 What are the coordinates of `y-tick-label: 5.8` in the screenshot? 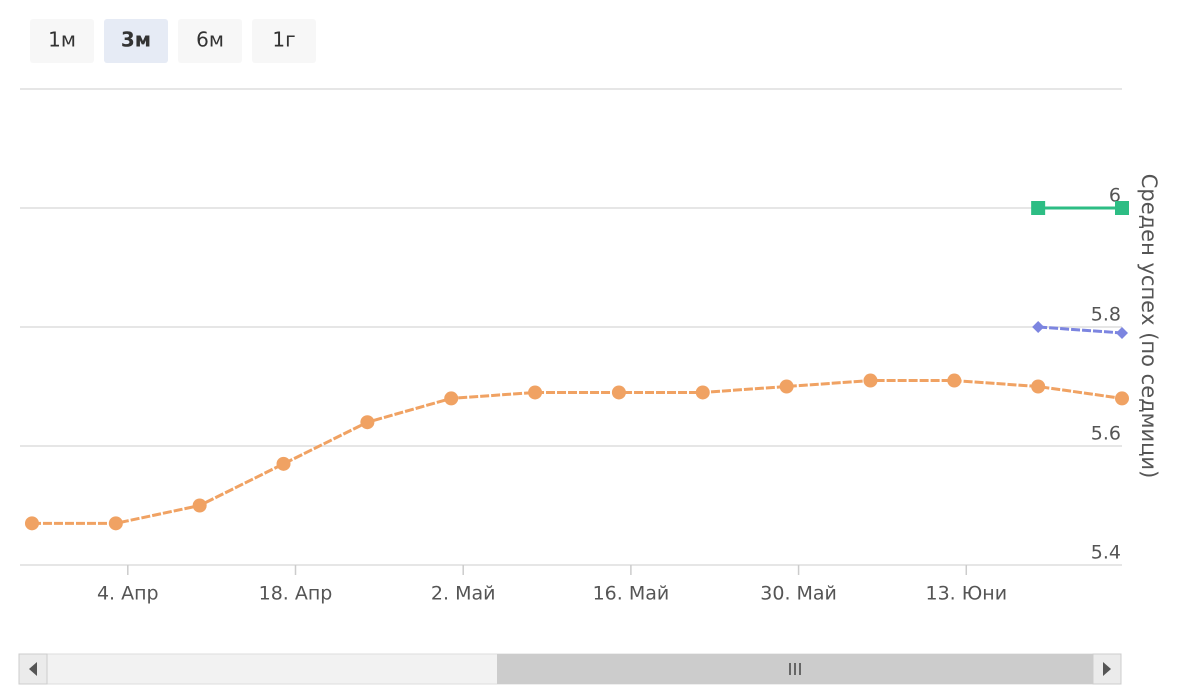 It's located at (1106, 315).